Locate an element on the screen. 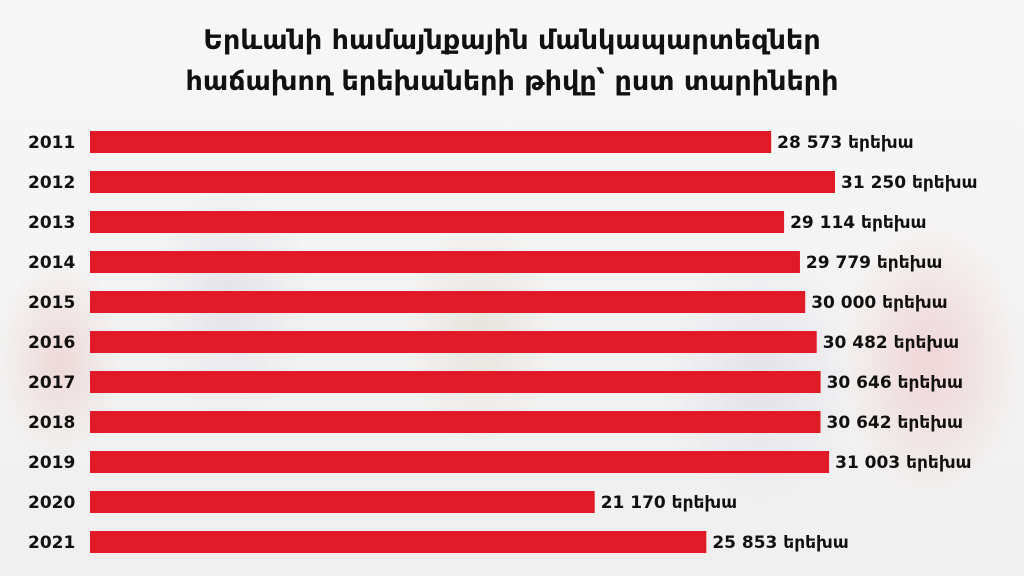 The width and height of the screenshot is (1024, 576). y-tick-label-2021: 2021 is located at coordinates (51, 543).